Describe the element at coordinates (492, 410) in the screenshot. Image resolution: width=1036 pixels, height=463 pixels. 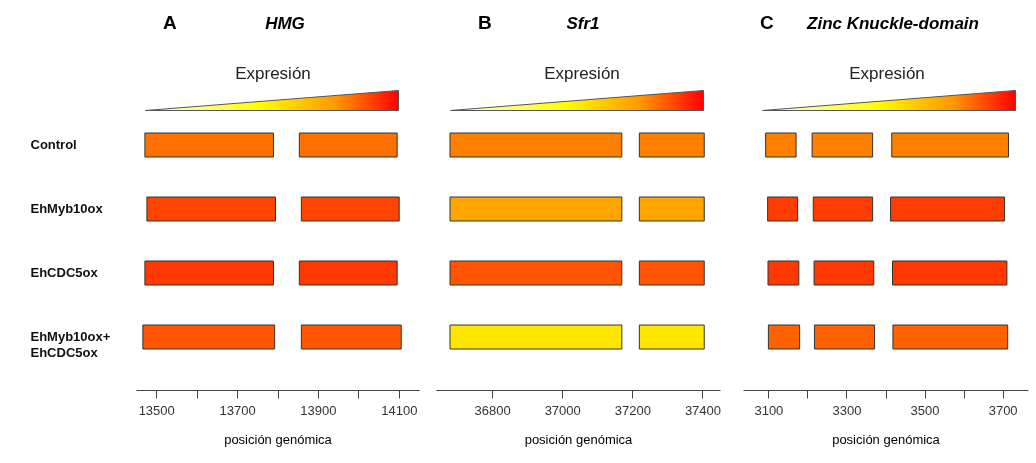
I see `x-tick-label: 36800` at that location.